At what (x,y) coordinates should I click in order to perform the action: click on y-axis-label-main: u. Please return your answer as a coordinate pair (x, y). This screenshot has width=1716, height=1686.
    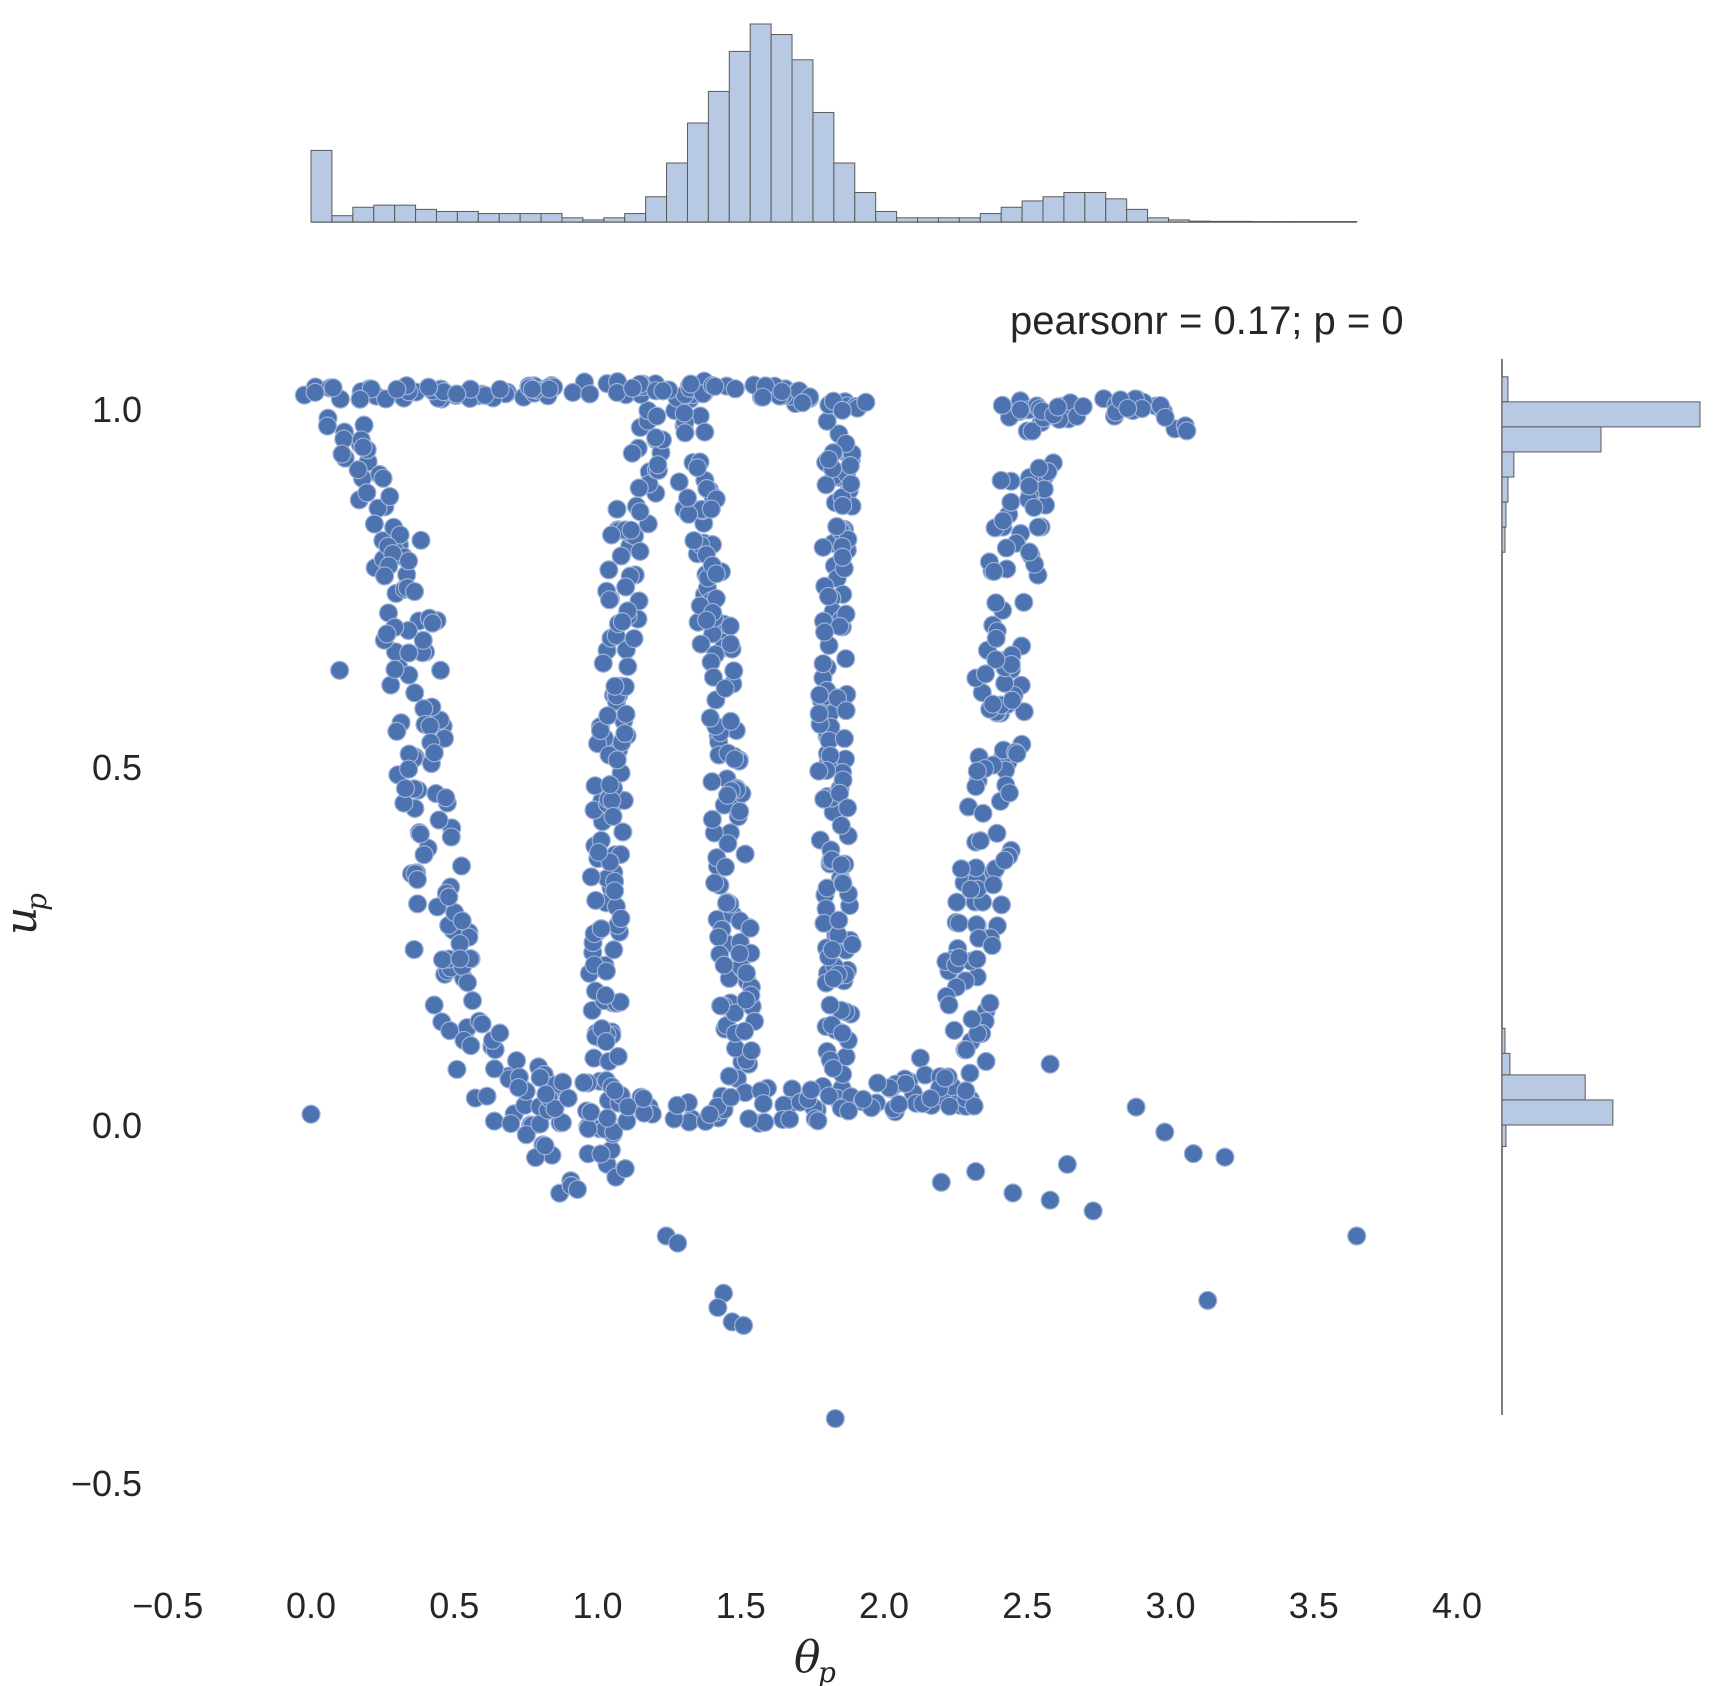
    Looking at the image, I should click on (23, 921).